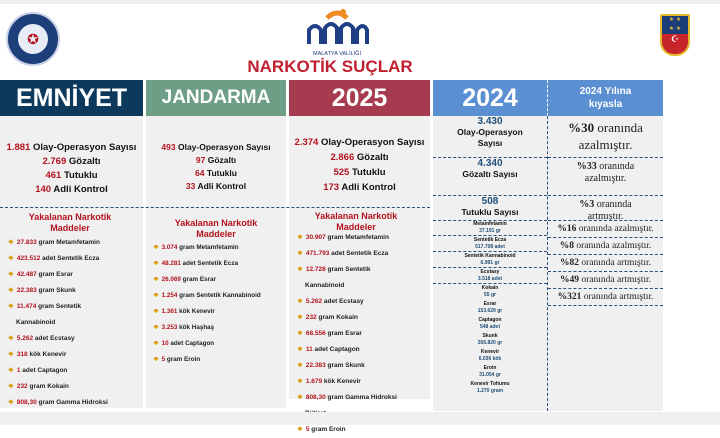  I want to click on compare-percent: %49, so click(569, 280).